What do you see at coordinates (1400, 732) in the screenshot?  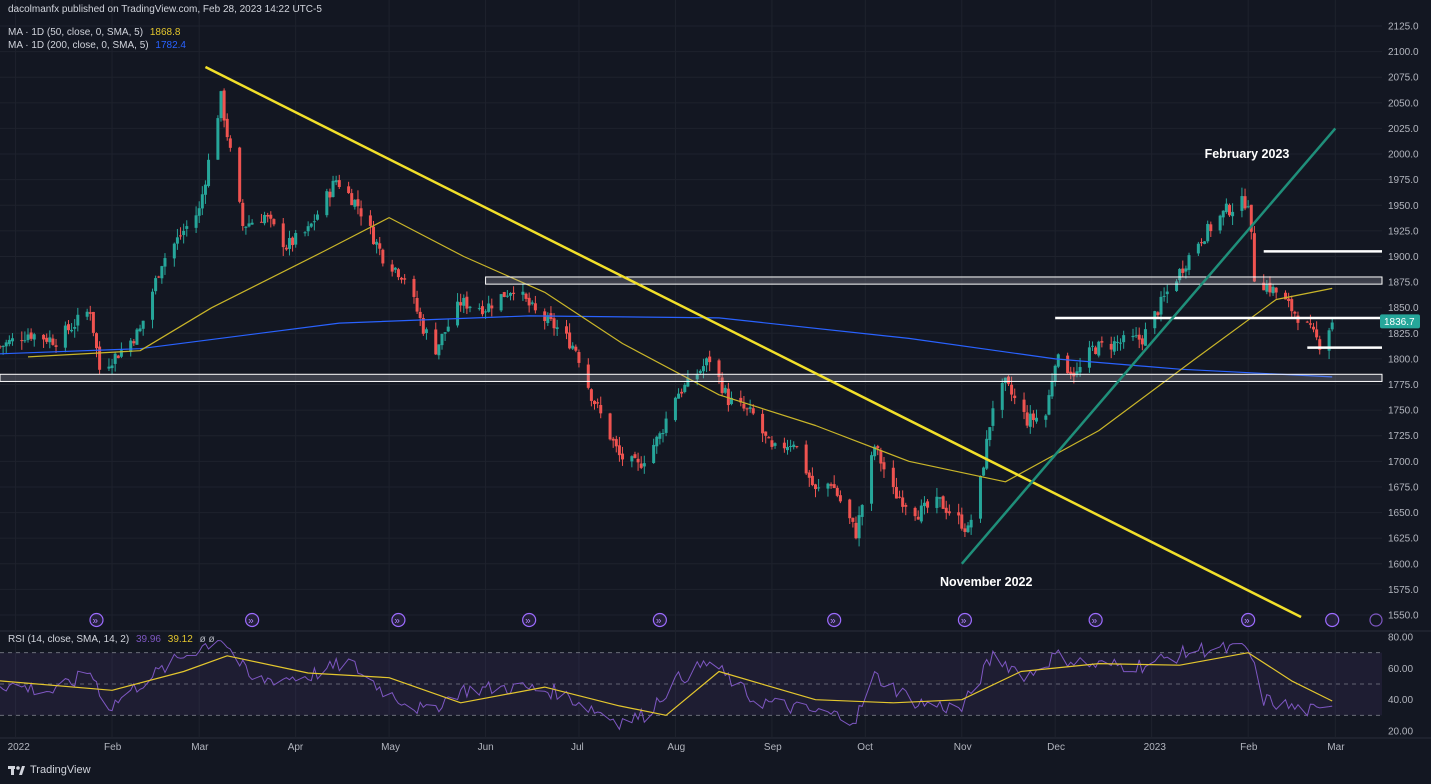 I see `rsi-tick-label: 20.00` at bounding box center [1400, 732].